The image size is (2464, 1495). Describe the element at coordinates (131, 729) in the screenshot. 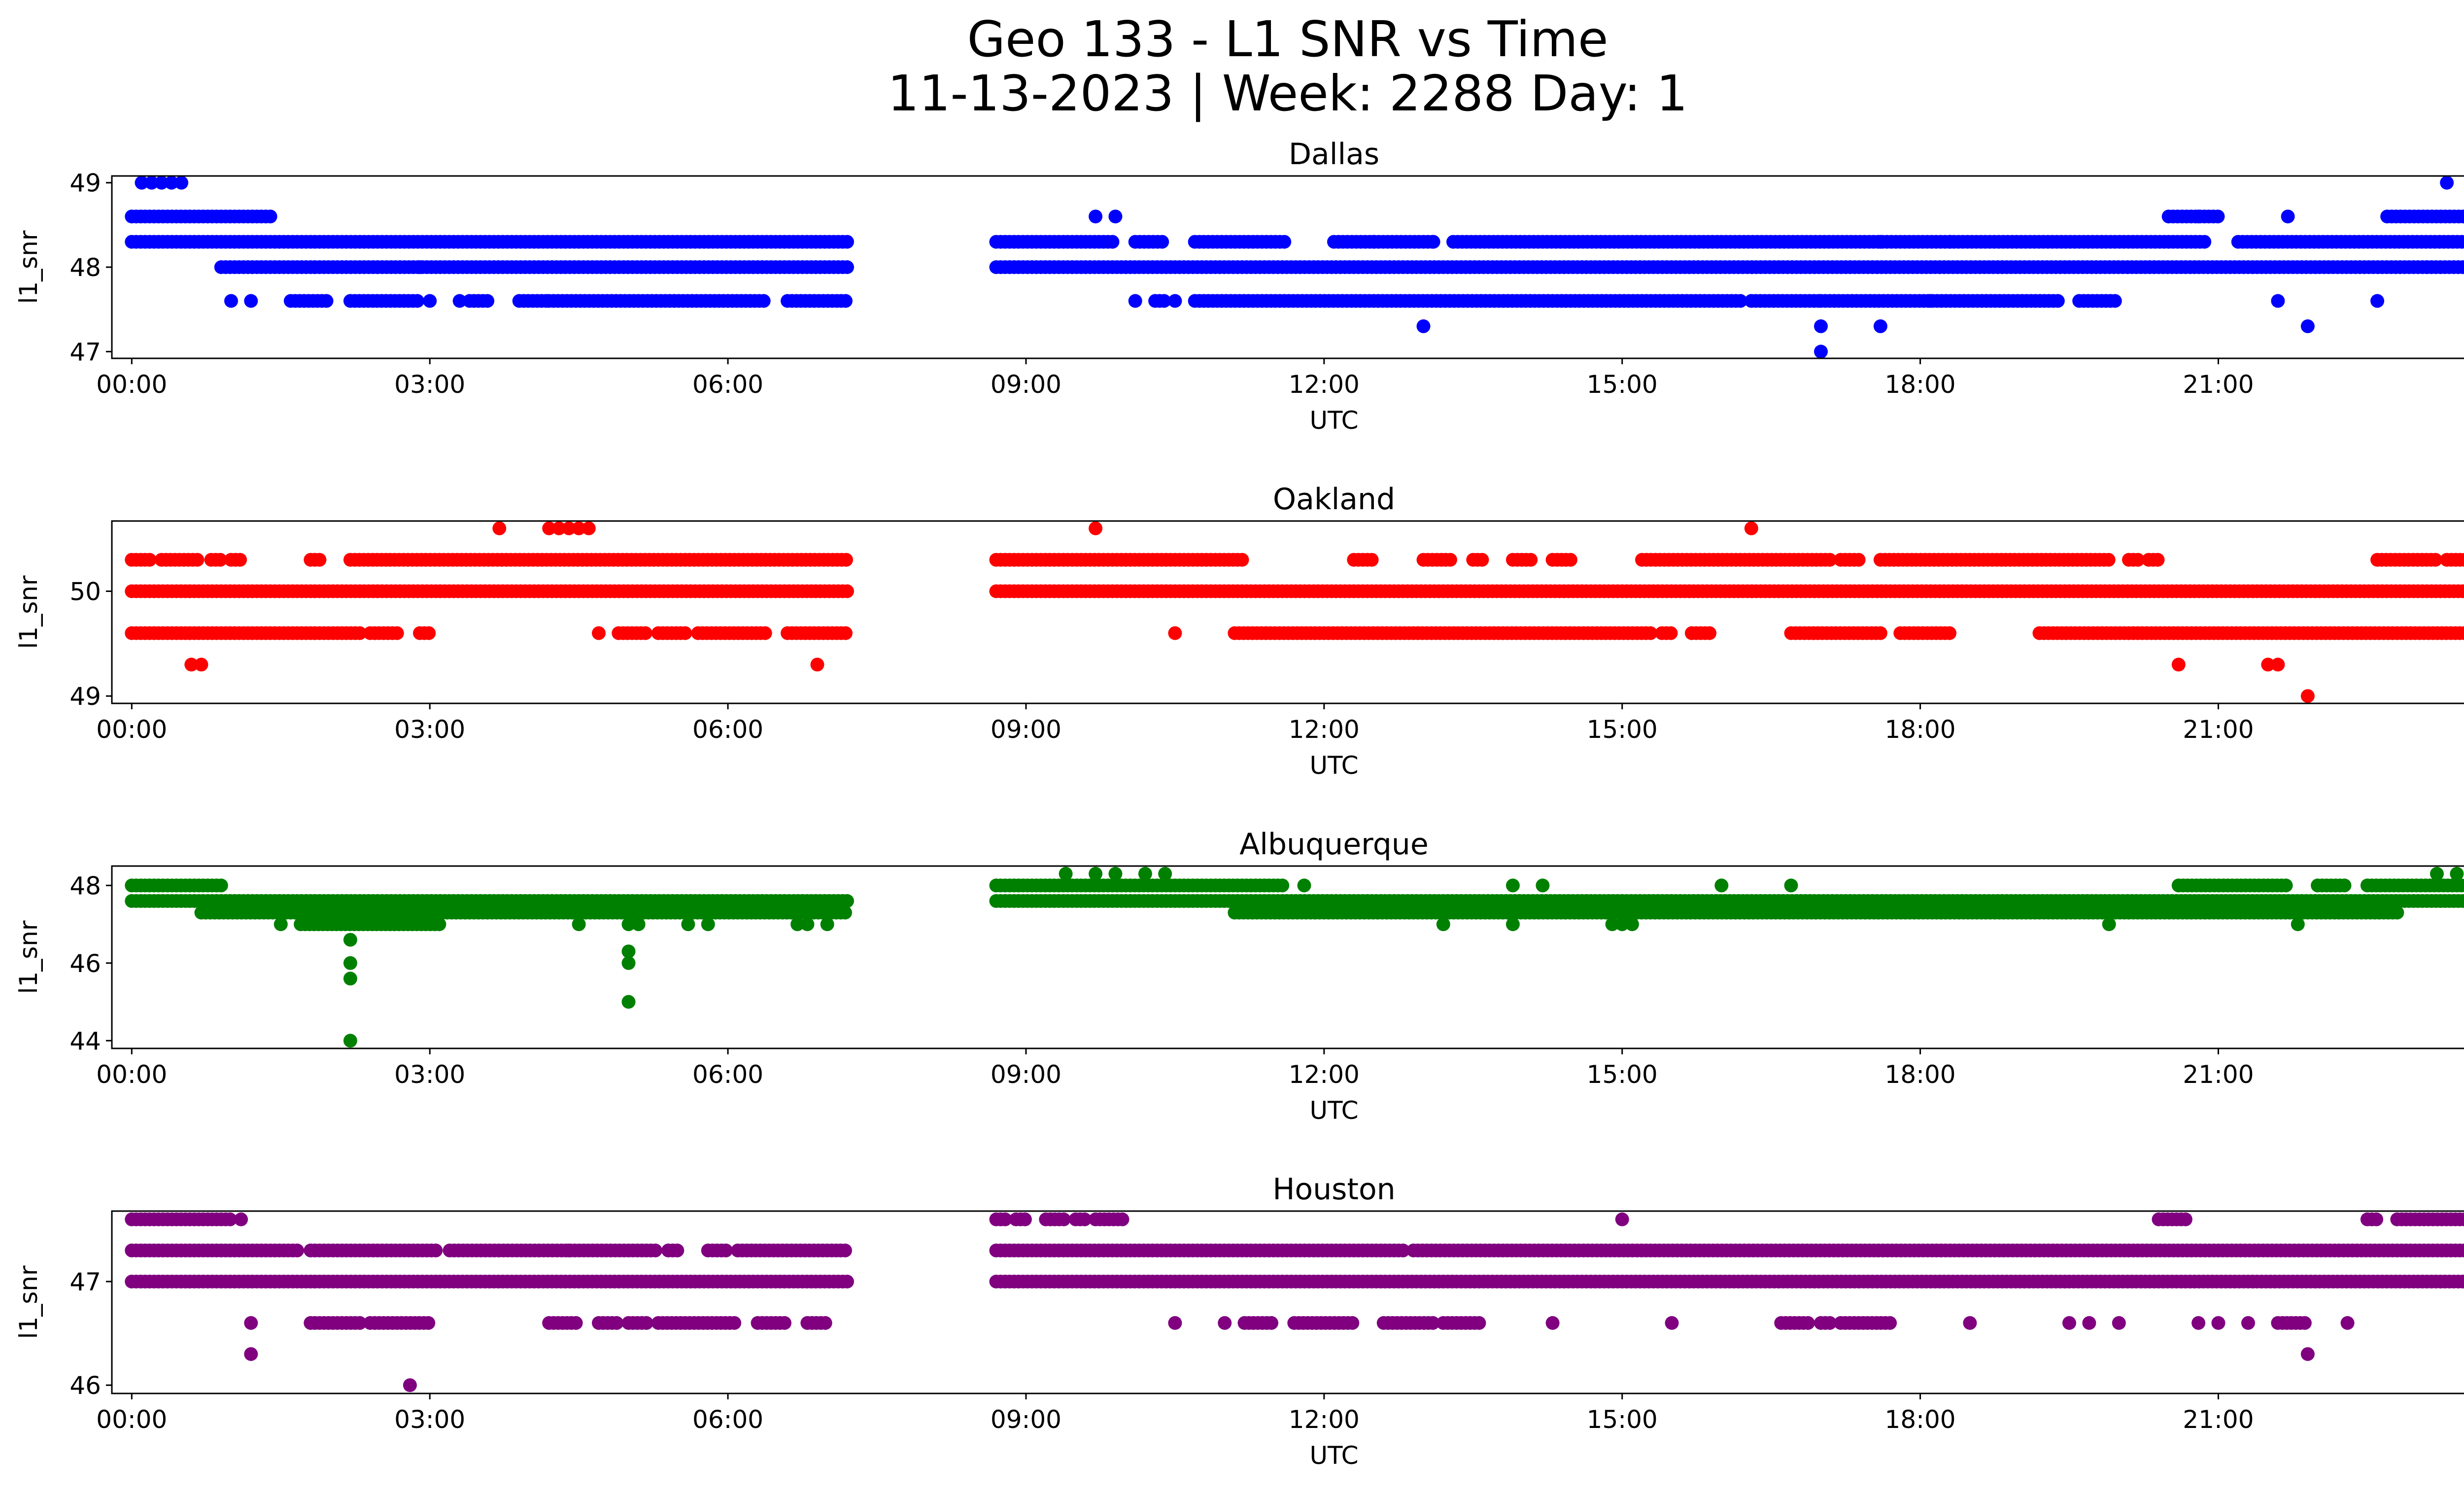

I see `x-tick-label: 00:00` at that location.